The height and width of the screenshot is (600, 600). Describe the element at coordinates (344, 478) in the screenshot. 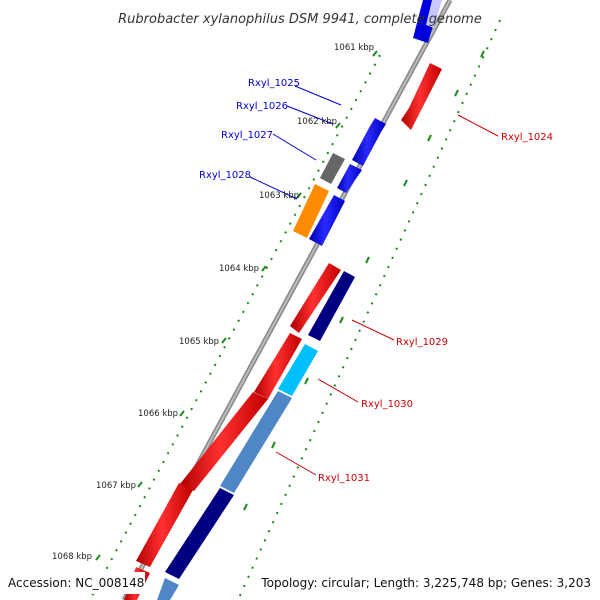

I see `gene-label-rxyl-1031: Rxyl_1031` at that location.